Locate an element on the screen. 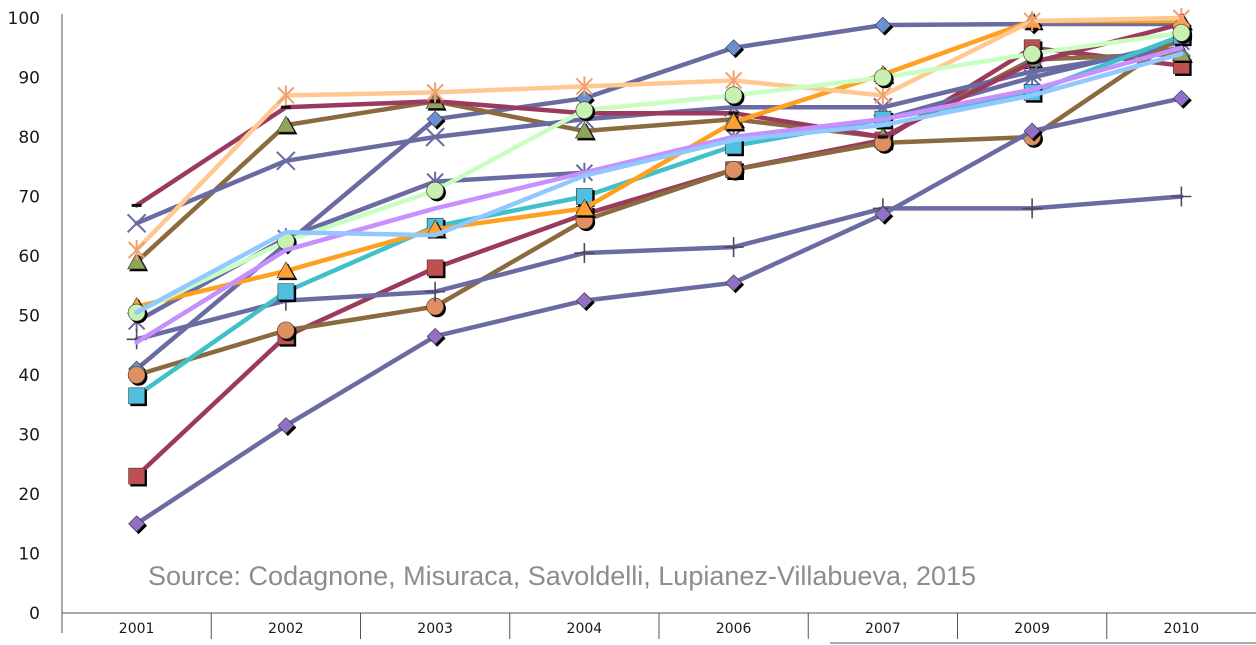 The image size is (1256, 645). x-tick-label: 2004 is located at coordinates (585, 629).